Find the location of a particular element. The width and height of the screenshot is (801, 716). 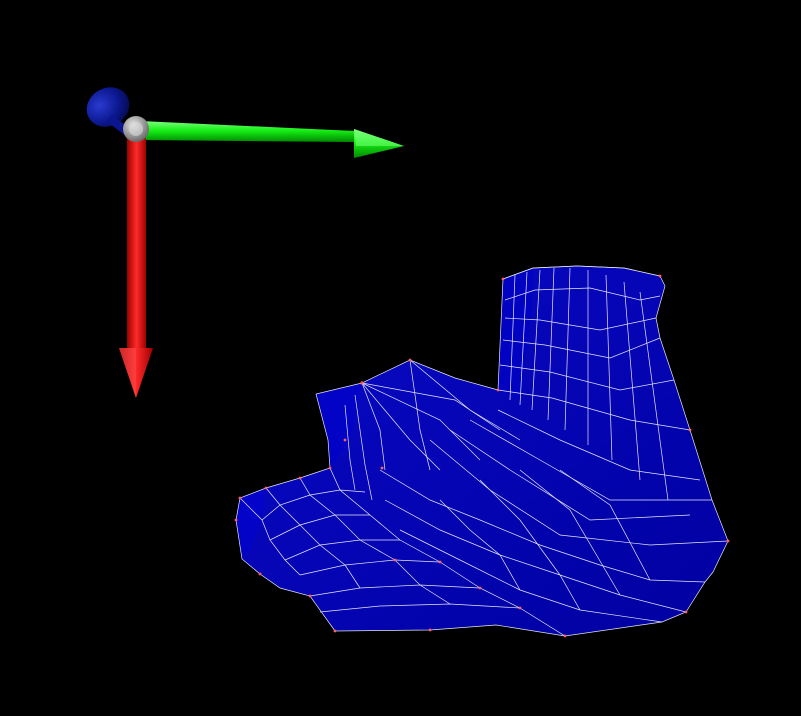

origin-sphere-icon is located at coordinates (136, 129).